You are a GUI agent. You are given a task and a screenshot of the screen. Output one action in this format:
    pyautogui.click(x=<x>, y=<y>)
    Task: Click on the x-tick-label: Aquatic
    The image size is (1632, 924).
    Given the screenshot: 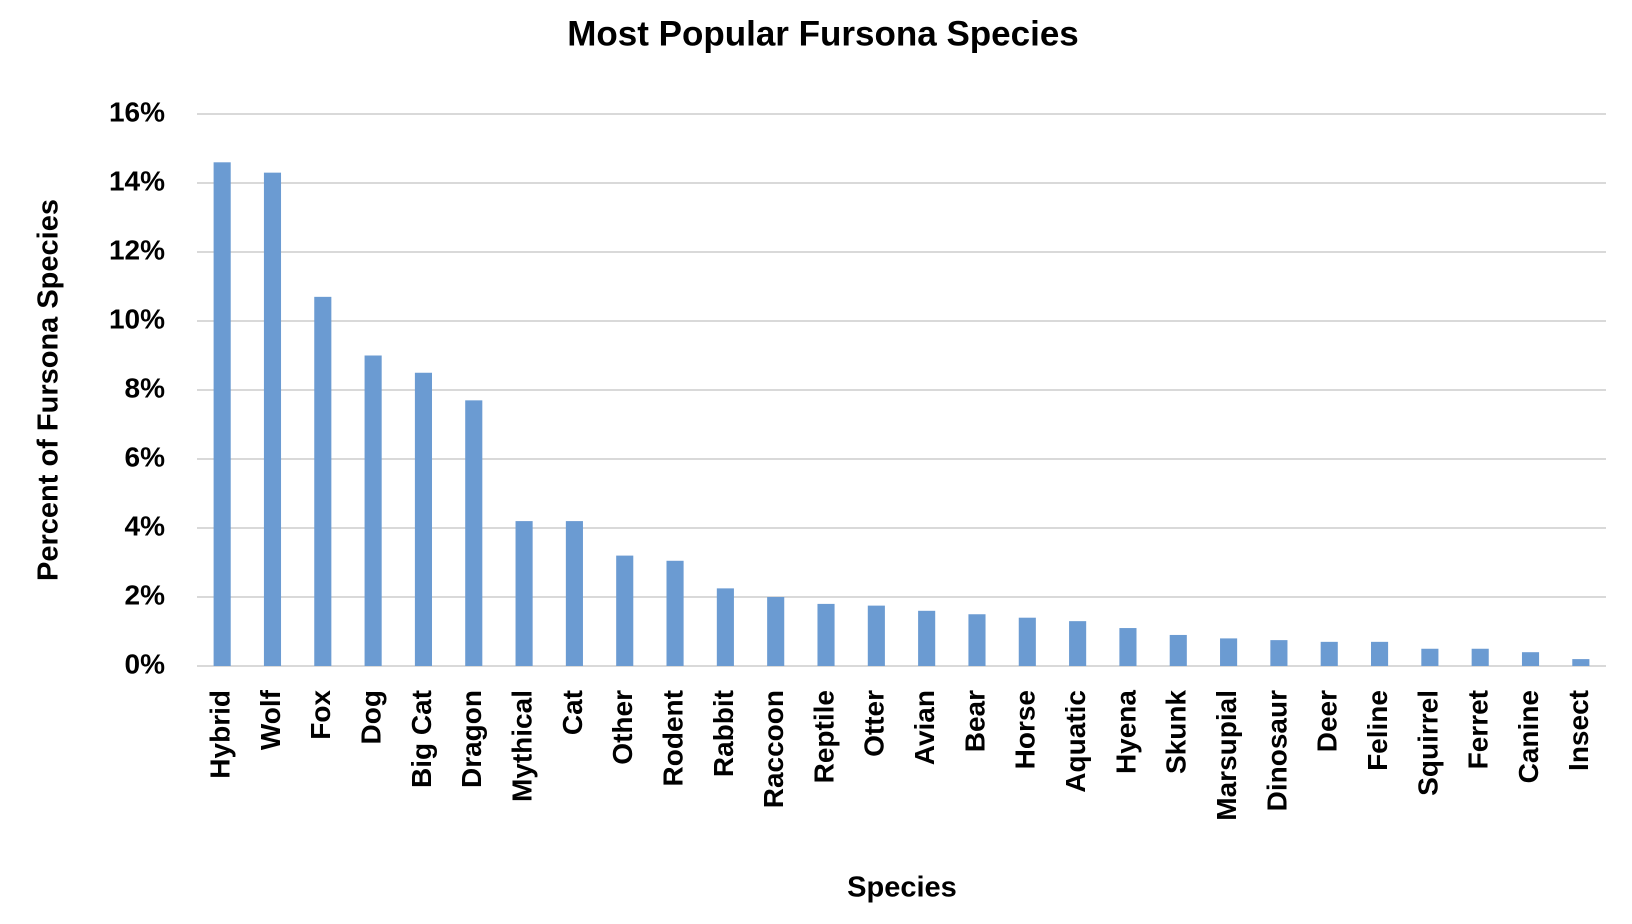 What is the action you would take?
    pyautogui.click(x=1075, y=741)
    